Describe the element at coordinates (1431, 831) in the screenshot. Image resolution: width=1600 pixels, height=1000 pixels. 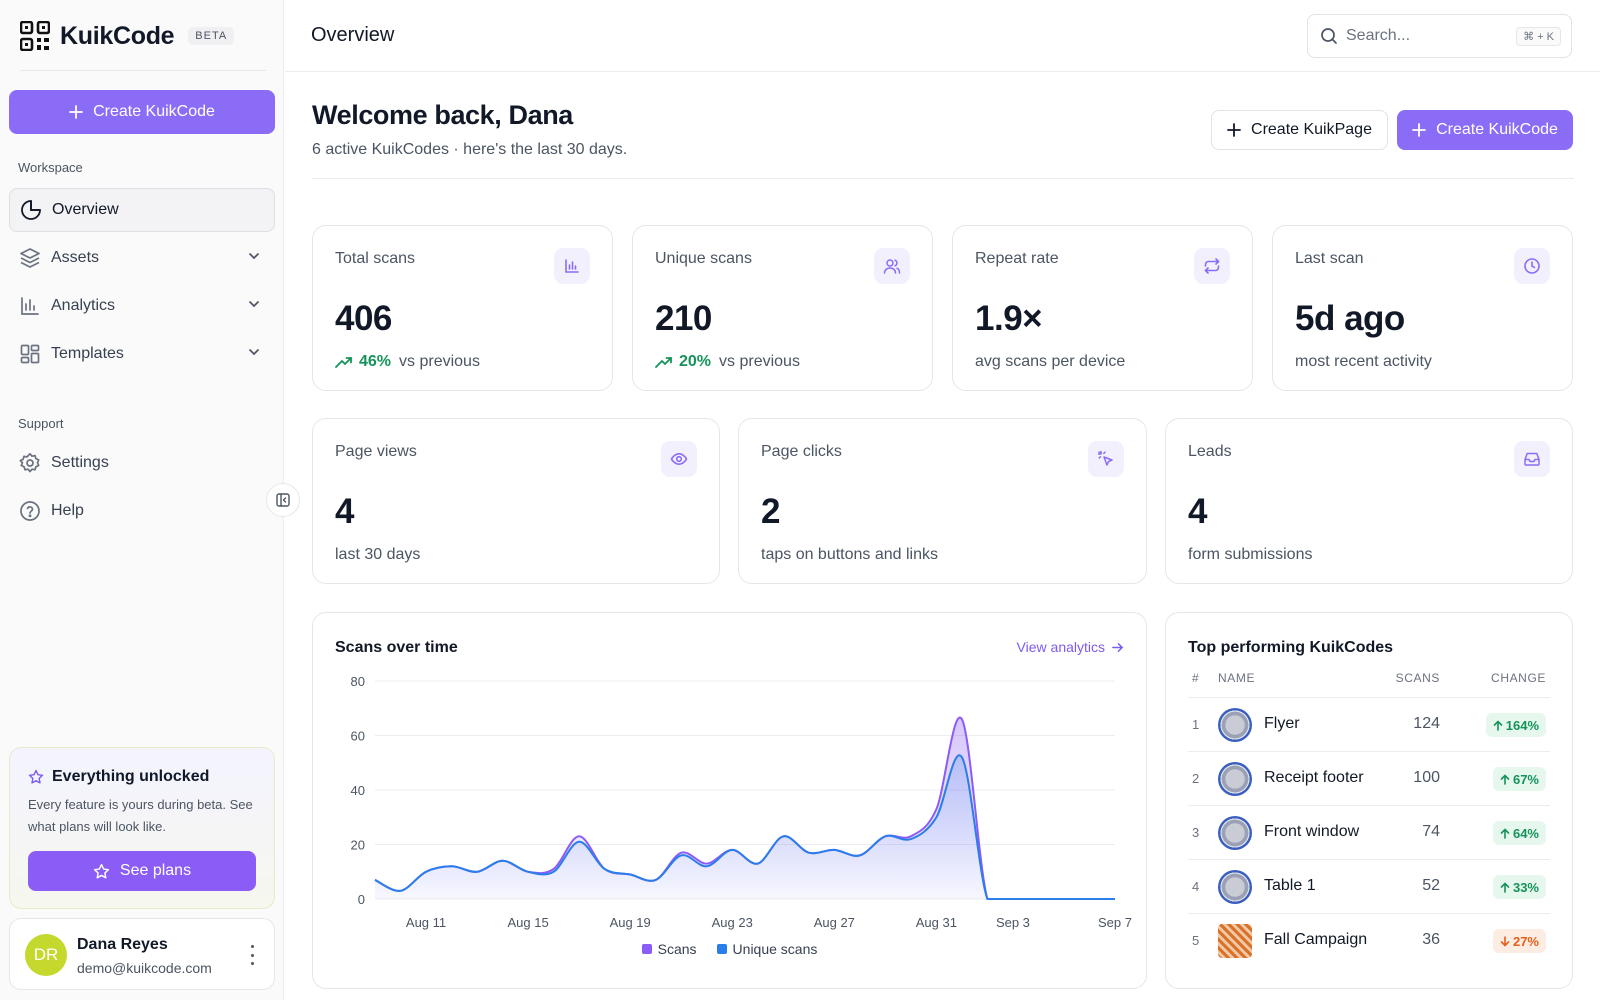
I see `row-scans: 74` at that location.